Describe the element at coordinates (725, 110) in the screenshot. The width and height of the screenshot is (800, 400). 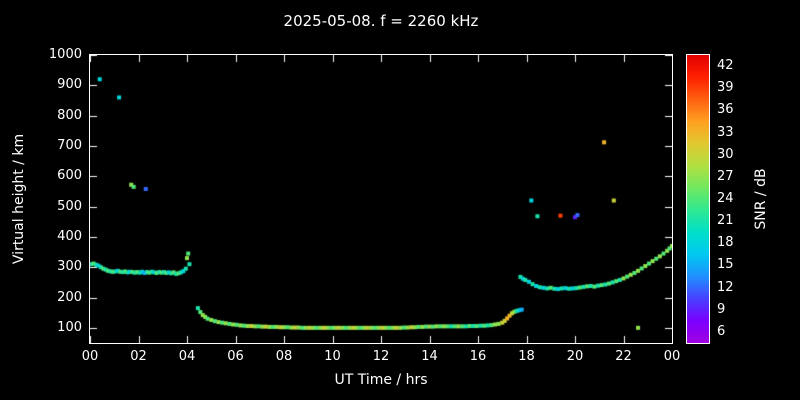
I see `colorbar-tick-label: 36` at that location.